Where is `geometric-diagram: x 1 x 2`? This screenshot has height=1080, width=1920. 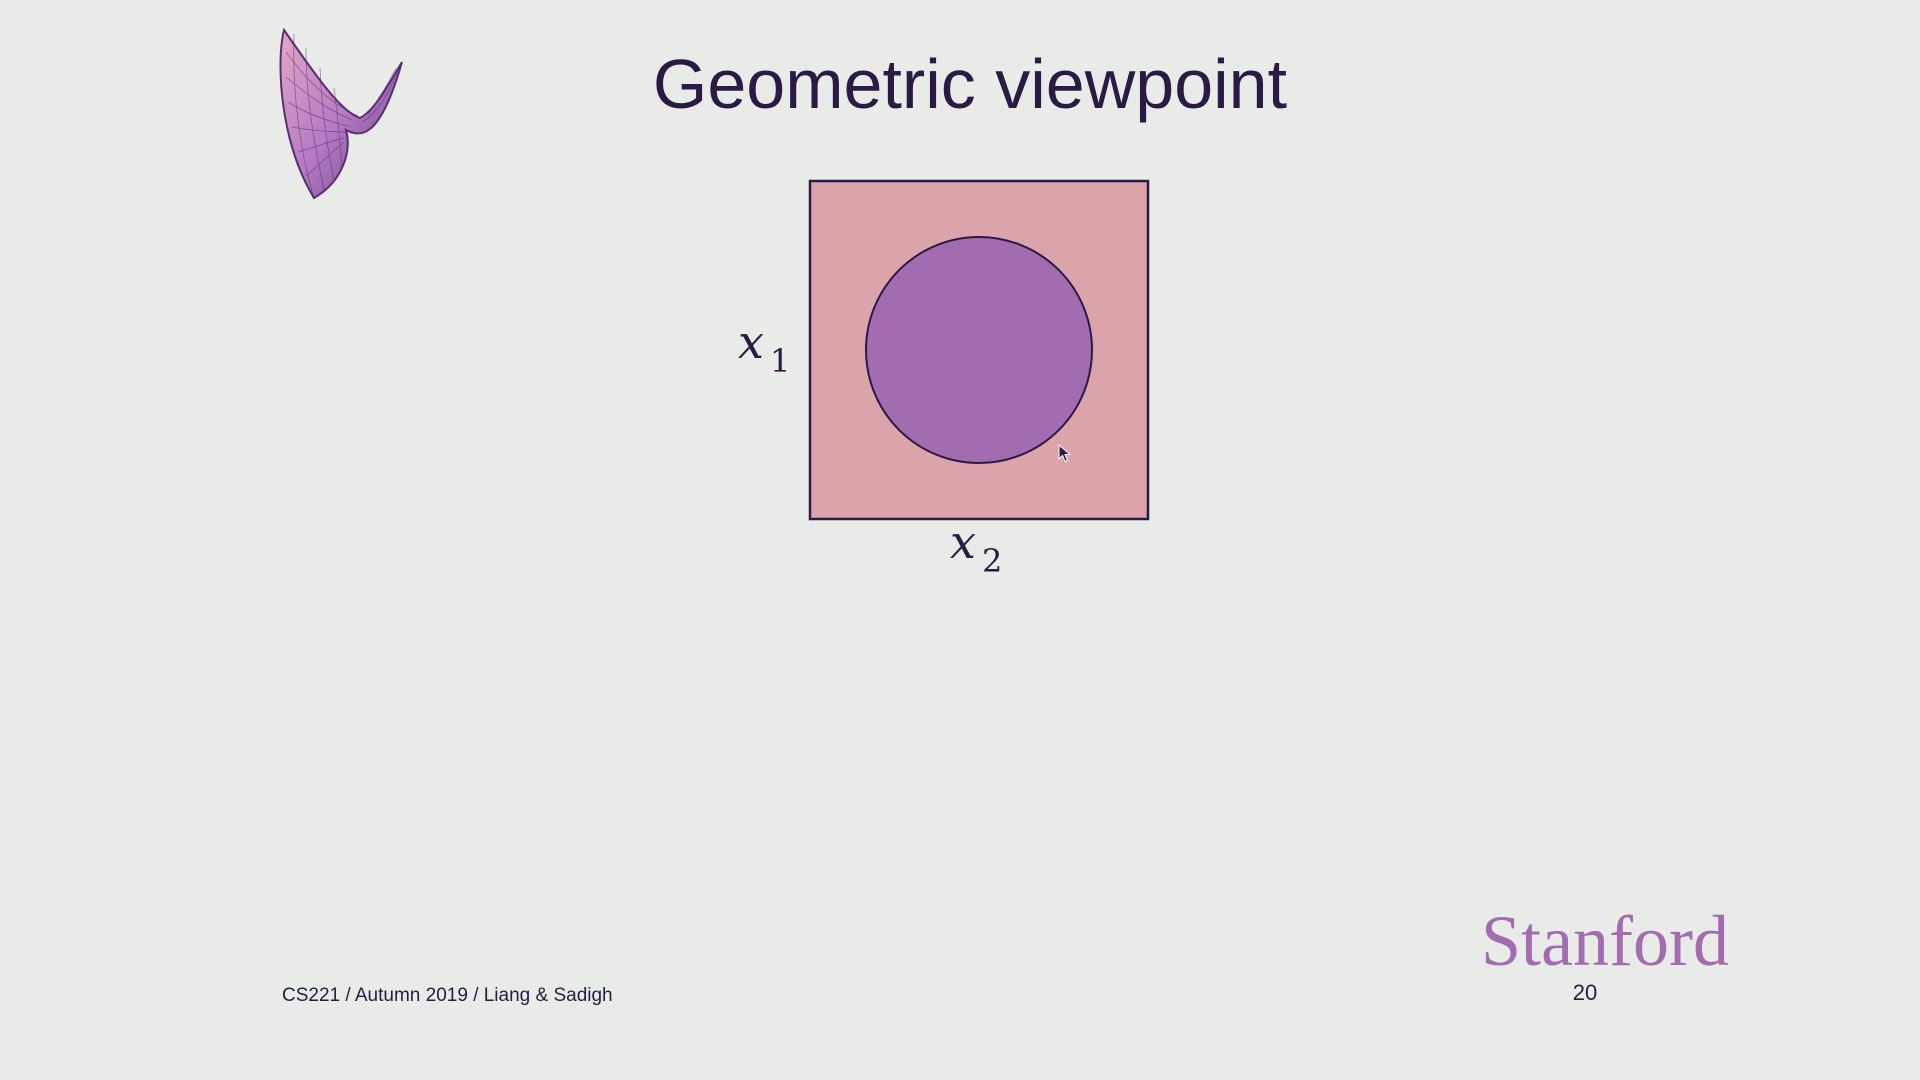 geometric-diagram: x 1 x 2 is located at coordinates (944, 379).